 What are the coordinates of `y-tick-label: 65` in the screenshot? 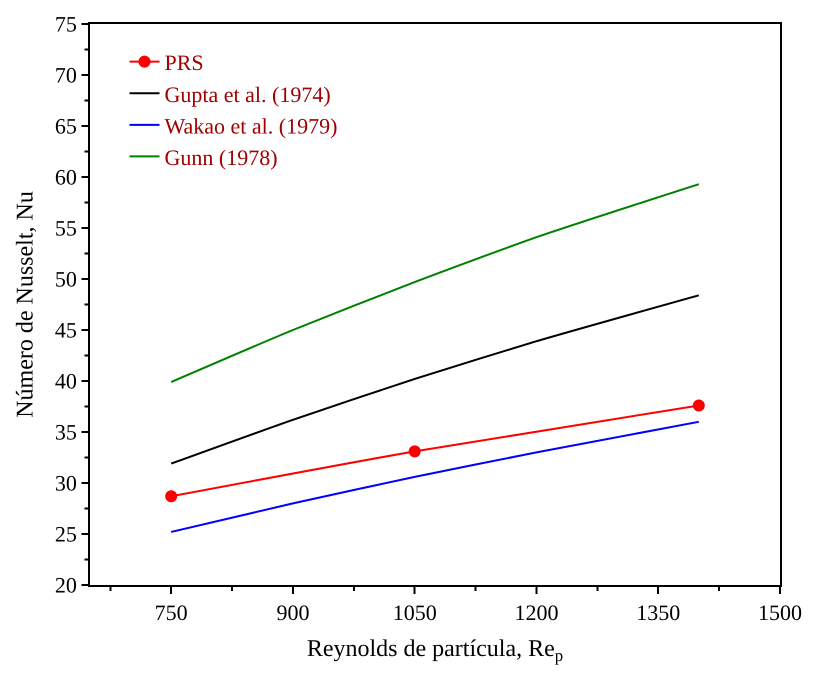 It's located at (65, 126).